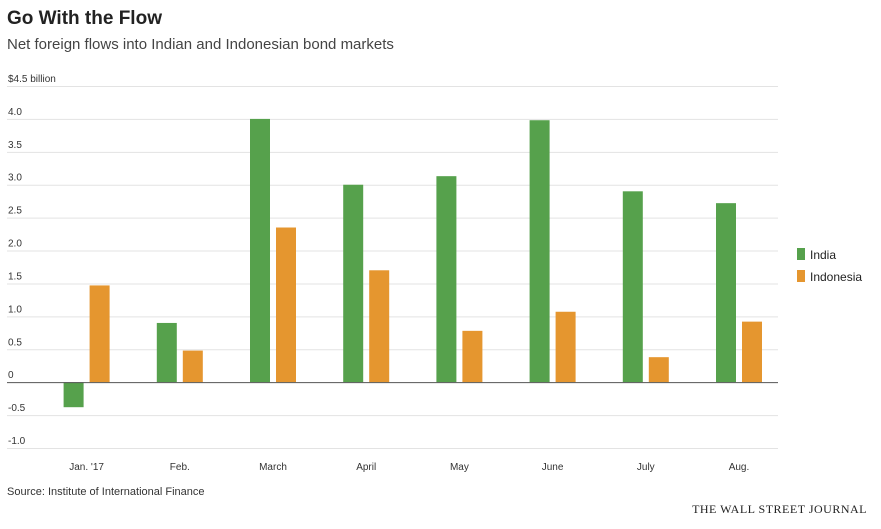 The image size is (881, 529). What do you see at coordinates (553, 467) in the screenshot?
I see `x-tick-label: June` at bounding box center [553, 467].